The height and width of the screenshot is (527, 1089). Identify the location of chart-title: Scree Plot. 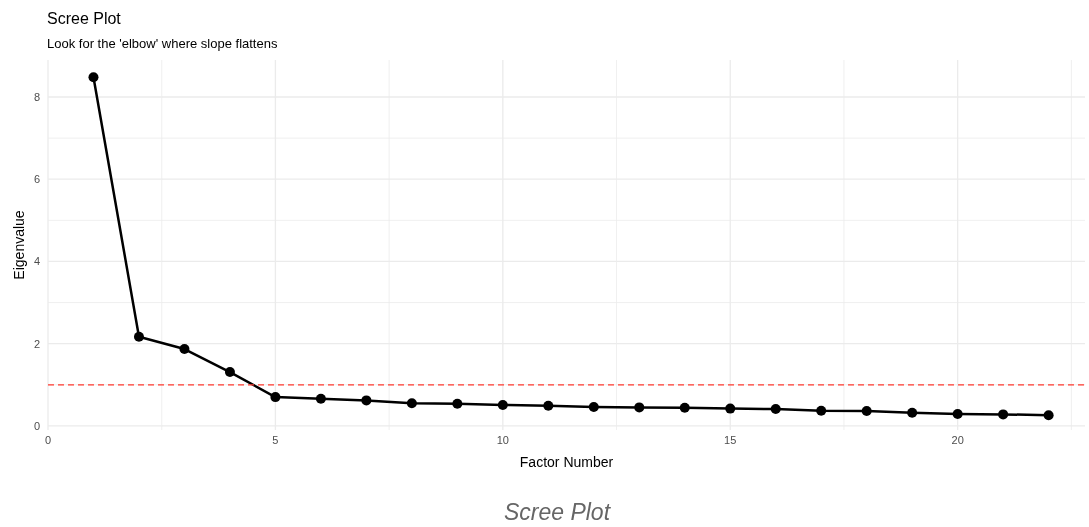
(84, 18).